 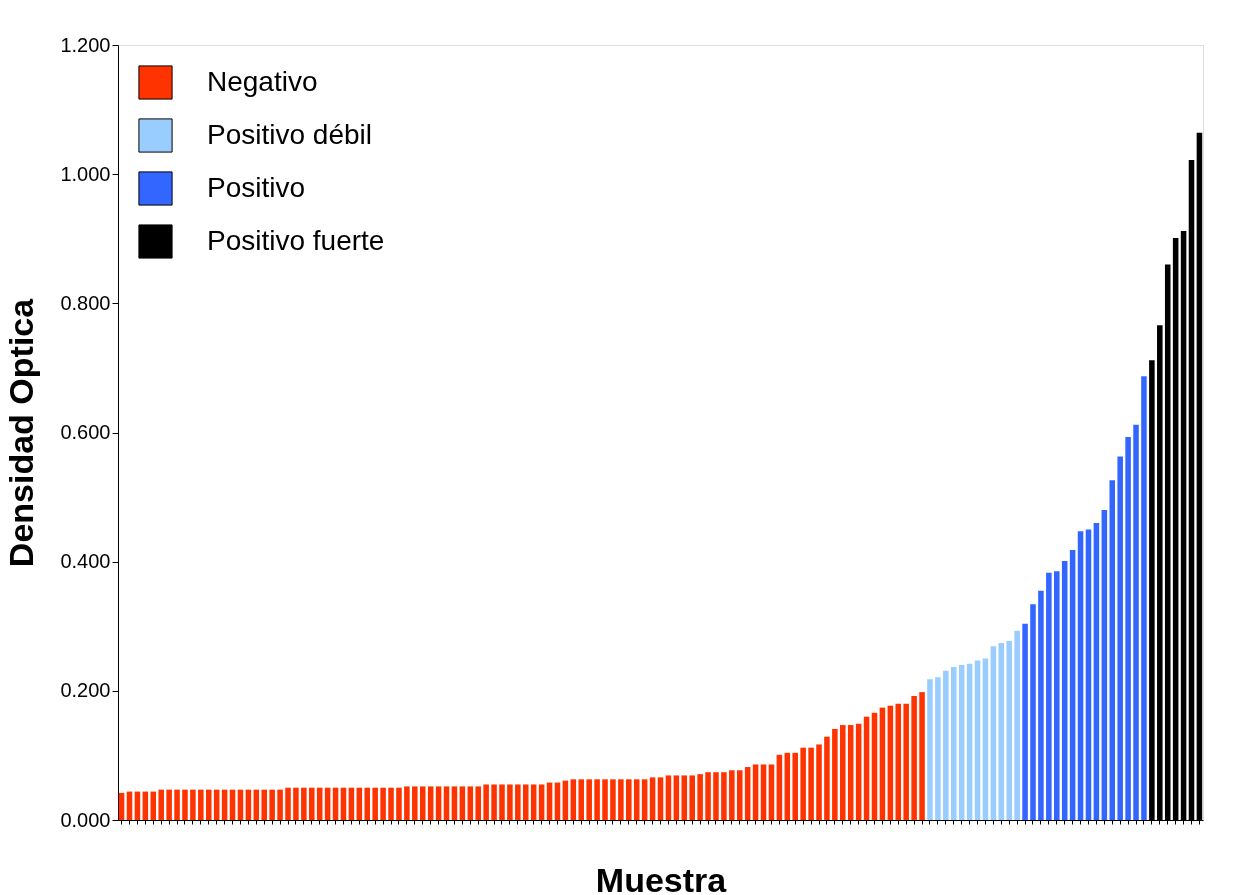 I want to click on y-axis-title: Densidad Optica, so click(x=21, y=432).